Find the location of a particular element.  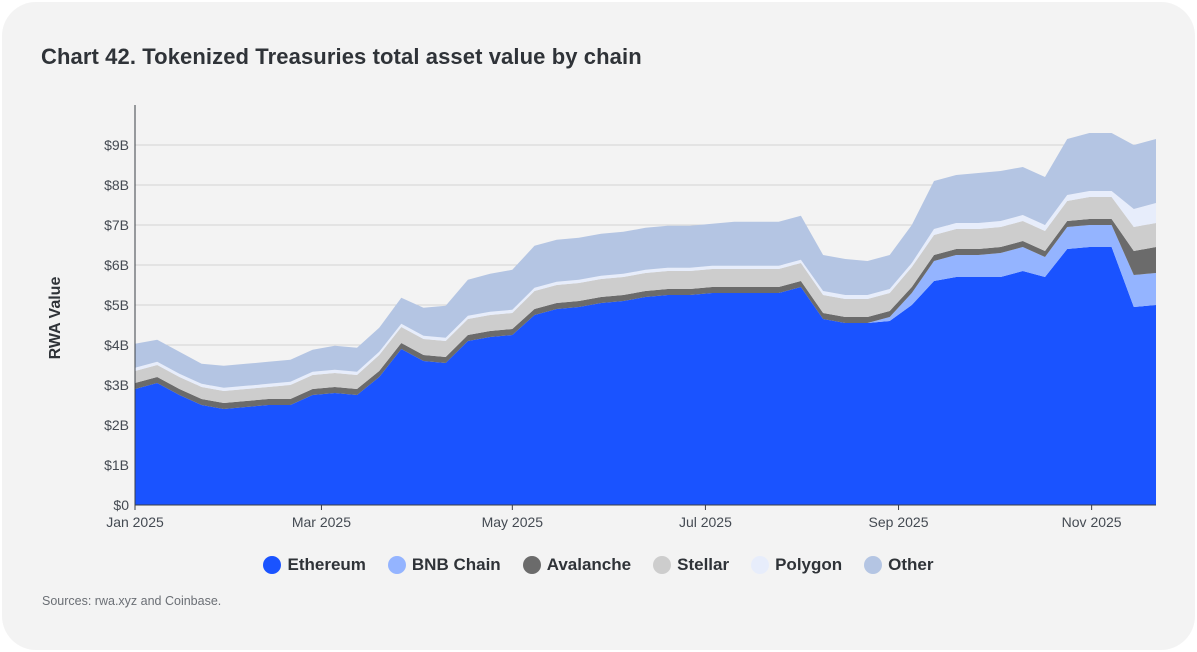

legend-item-bnb-chain: BNB Chain is located at coordinates (444, 565).